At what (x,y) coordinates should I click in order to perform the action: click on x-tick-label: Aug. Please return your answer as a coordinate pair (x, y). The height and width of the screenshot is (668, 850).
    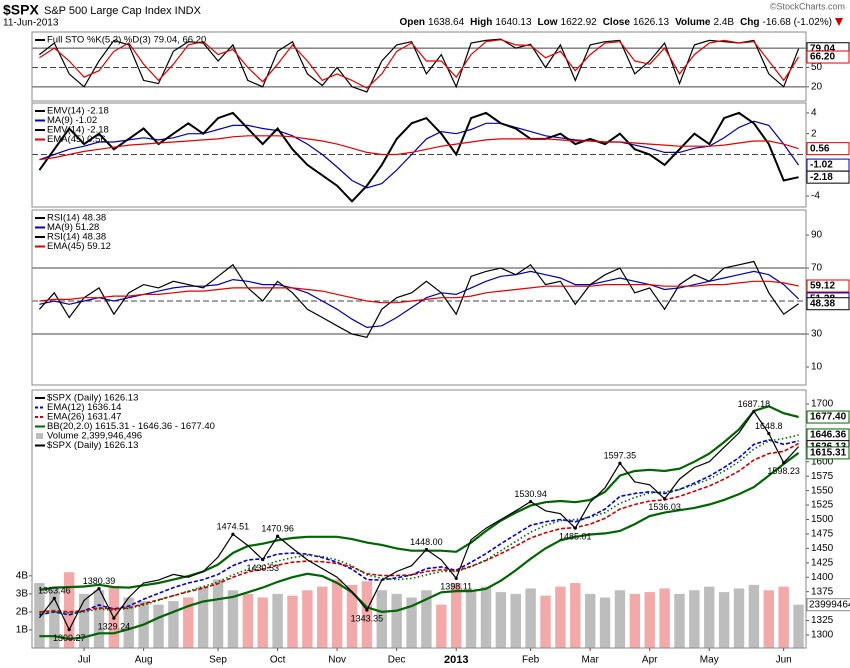
    Looking at the image, I should click on (144, 660).